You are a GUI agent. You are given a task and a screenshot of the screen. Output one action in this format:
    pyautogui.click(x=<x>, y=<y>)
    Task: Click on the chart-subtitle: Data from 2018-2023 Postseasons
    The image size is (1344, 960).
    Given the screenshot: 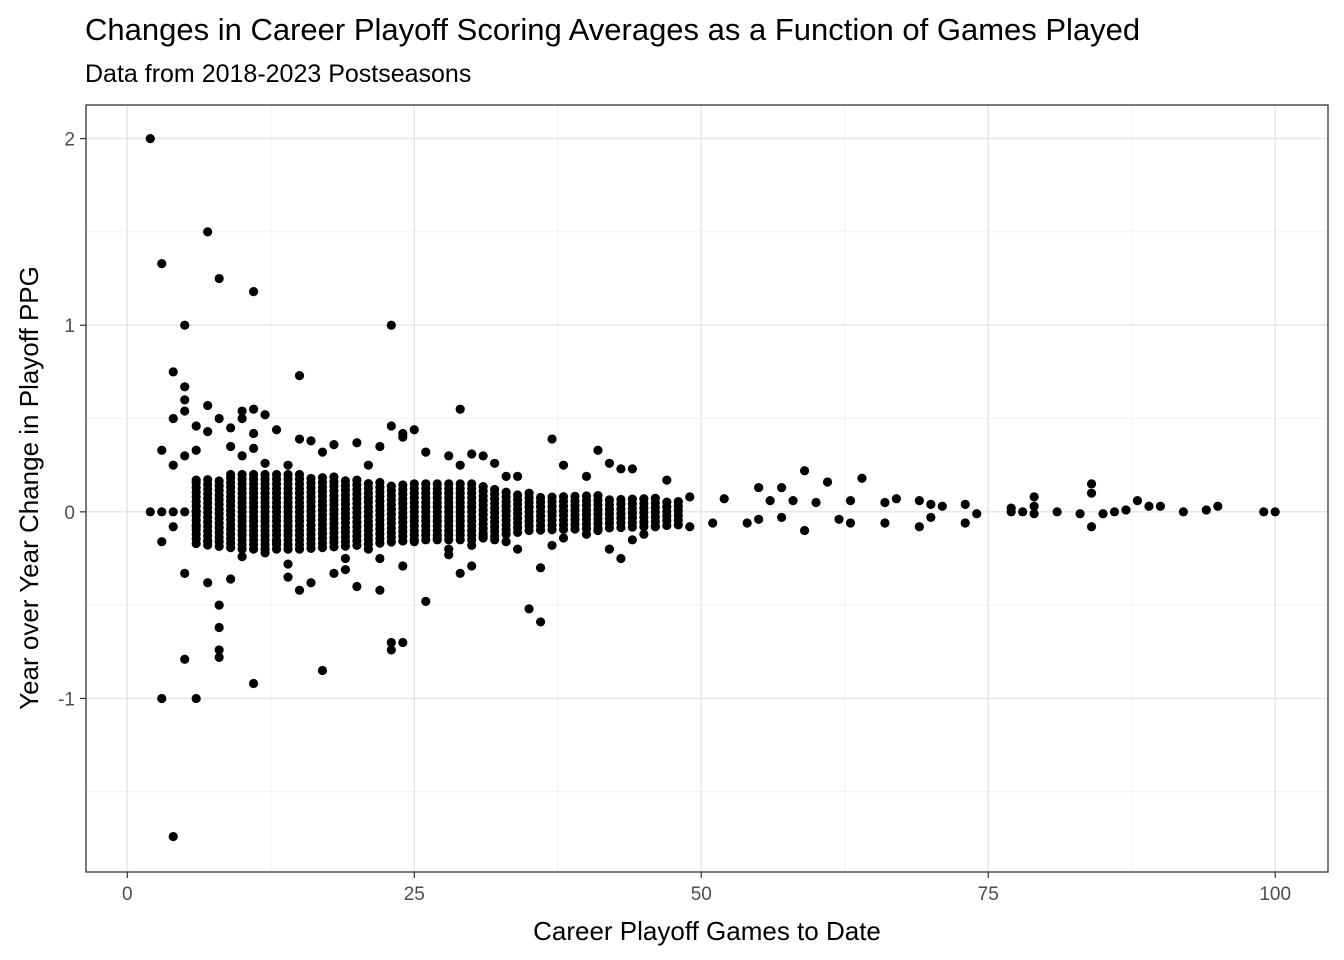 What is the action you would take?
    pyautogui.click(x=278, y=74)
    